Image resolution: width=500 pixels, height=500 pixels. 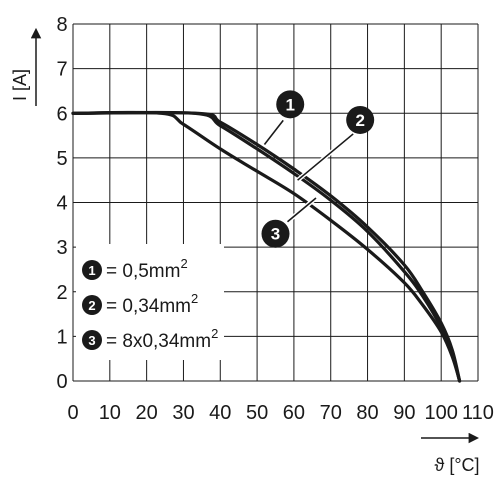 I want to click on legend-marker-label: 3, so click(x=91, y=340).